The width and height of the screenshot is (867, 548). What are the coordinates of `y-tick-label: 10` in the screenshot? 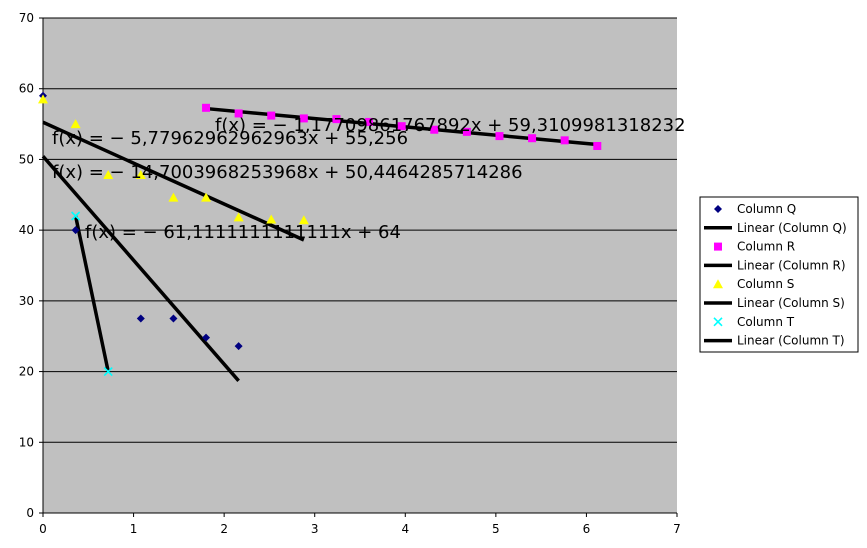 It's located at (26, 442).